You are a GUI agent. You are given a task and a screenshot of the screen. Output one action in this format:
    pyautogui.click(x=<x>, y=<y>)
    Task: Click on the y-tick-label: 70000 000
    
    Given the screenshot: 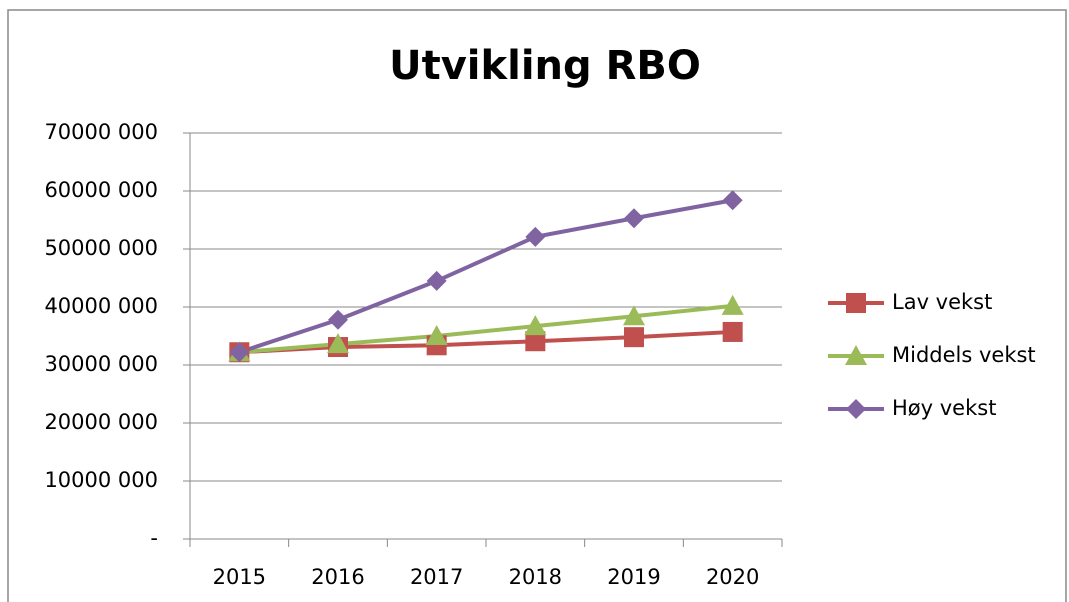 What is the action you would take?
    pyautogui.click(x=101, y=132)
    